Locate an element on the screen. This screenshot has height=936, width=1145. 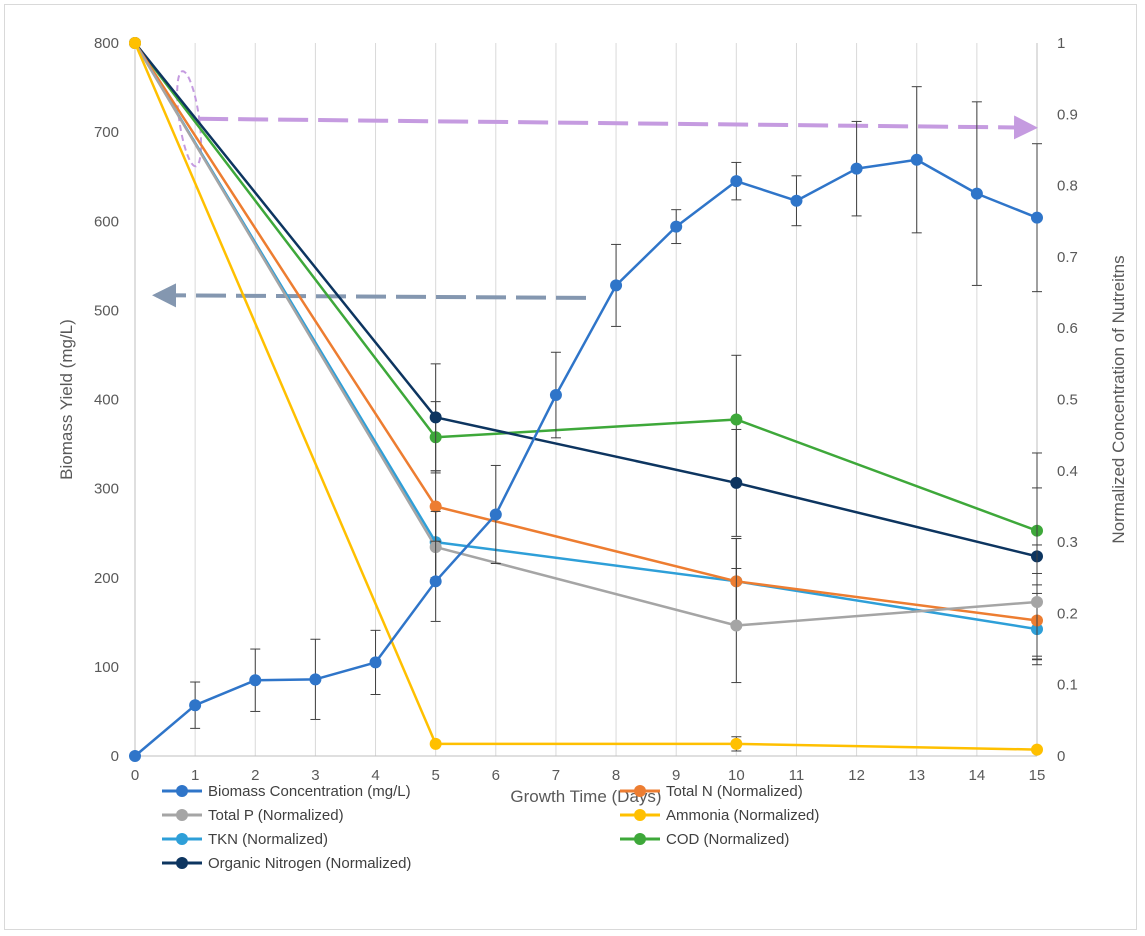
x-tick-label: 9 is located at coordinates (676, 775).